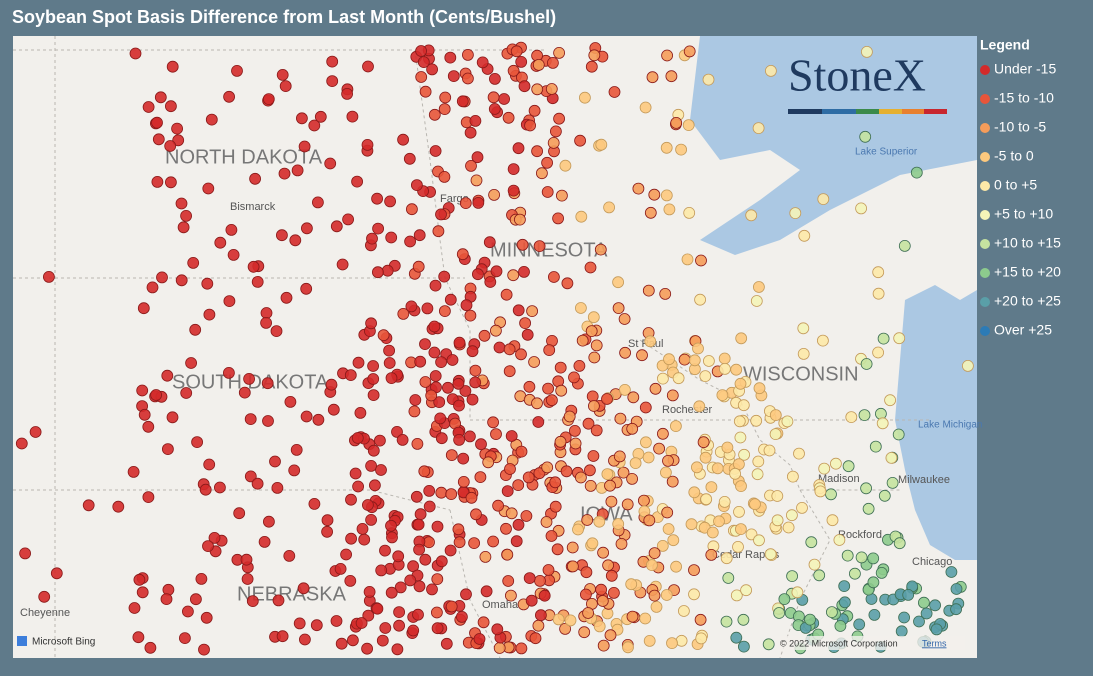 The image size is (1093, 676). What do you see at coordinates (934, 643) in the screenshot?
I see `terms-link: Terms` at bounding box center [934, 643].